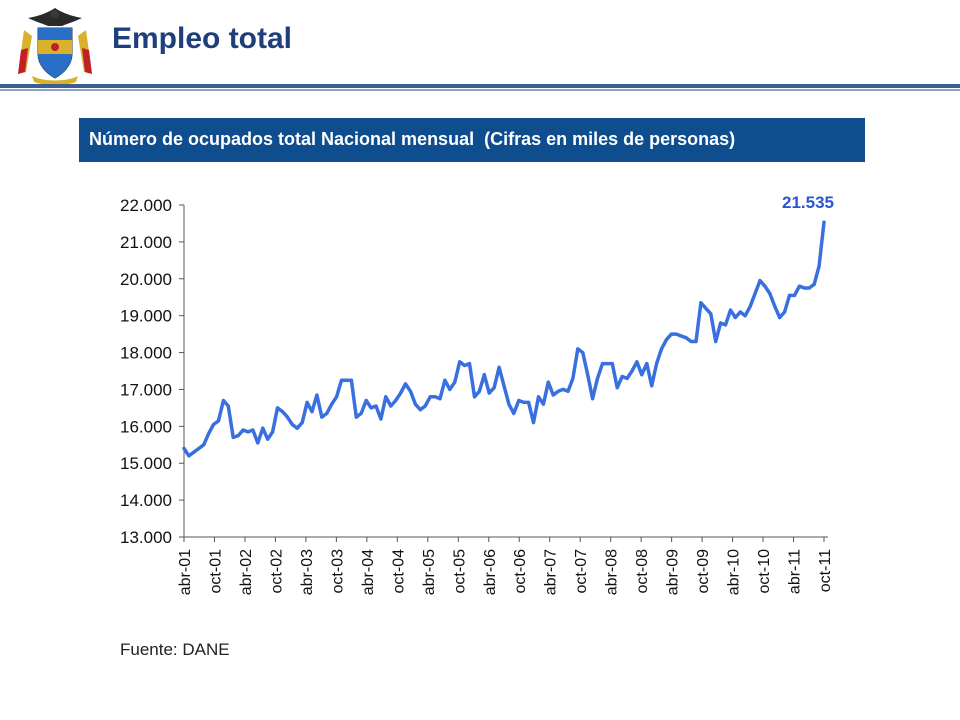  I want to click on y-tick-label: 14.000, so click(146, 500).